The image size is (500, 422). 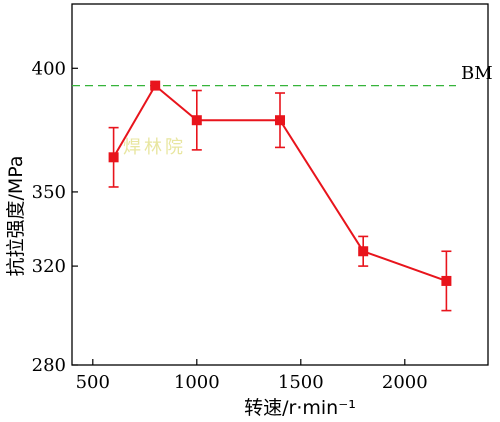 I want to click on y-tick-label: 350, so click(x=49, y=192).